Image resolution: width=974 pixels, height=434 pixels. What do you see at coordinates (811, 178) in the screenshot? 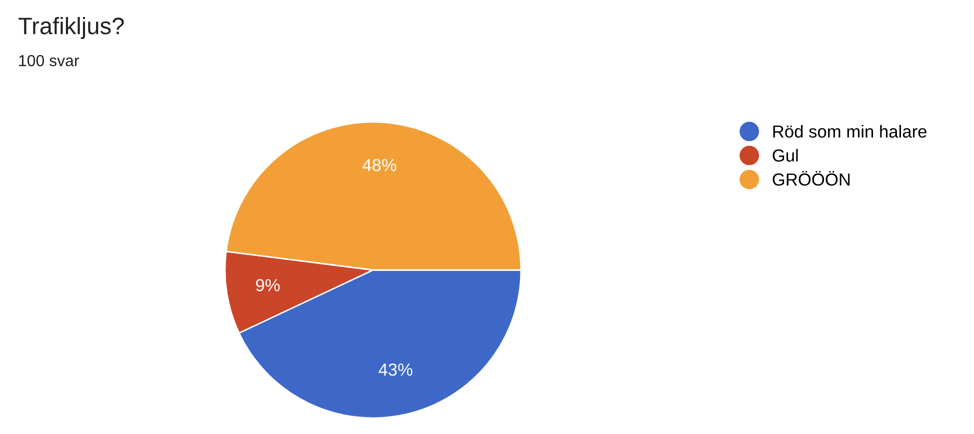
I see `legend-label: GRÖÖÖN` at bounding box center [811, 178].